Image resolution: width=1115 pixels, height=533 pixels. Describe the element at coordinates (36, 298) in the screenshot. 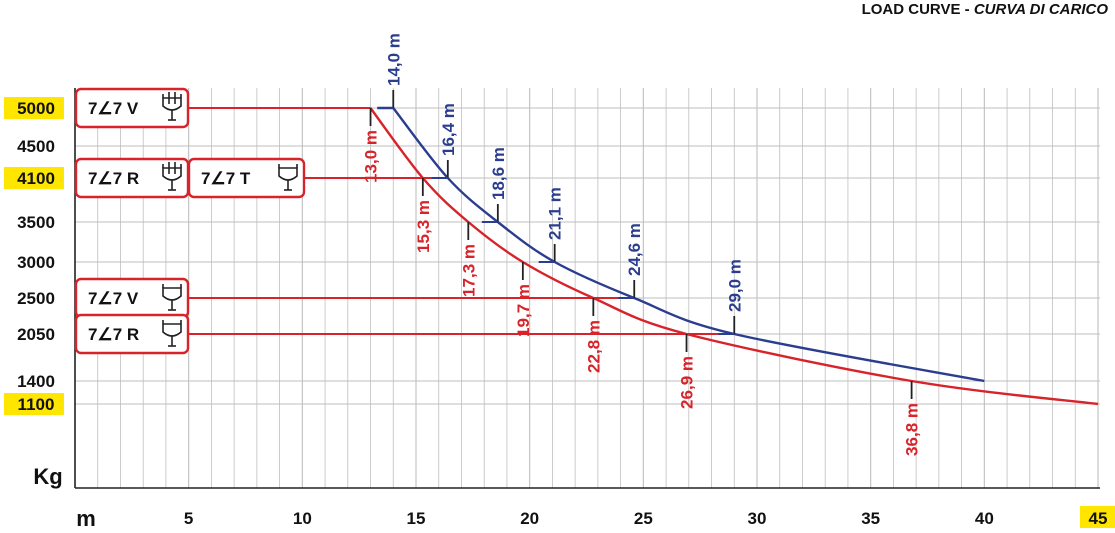

I see `y-tick-label: 2500` at that location.